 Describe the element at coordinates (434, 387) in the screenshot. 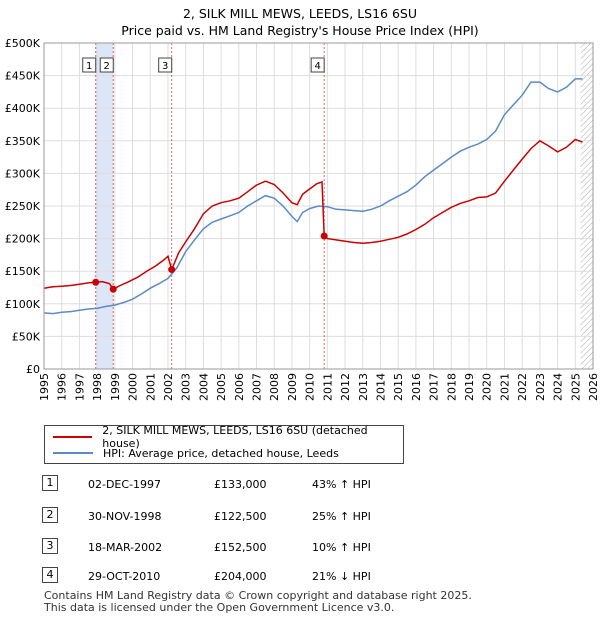

I see `x-tick-label: 2017` at that location.